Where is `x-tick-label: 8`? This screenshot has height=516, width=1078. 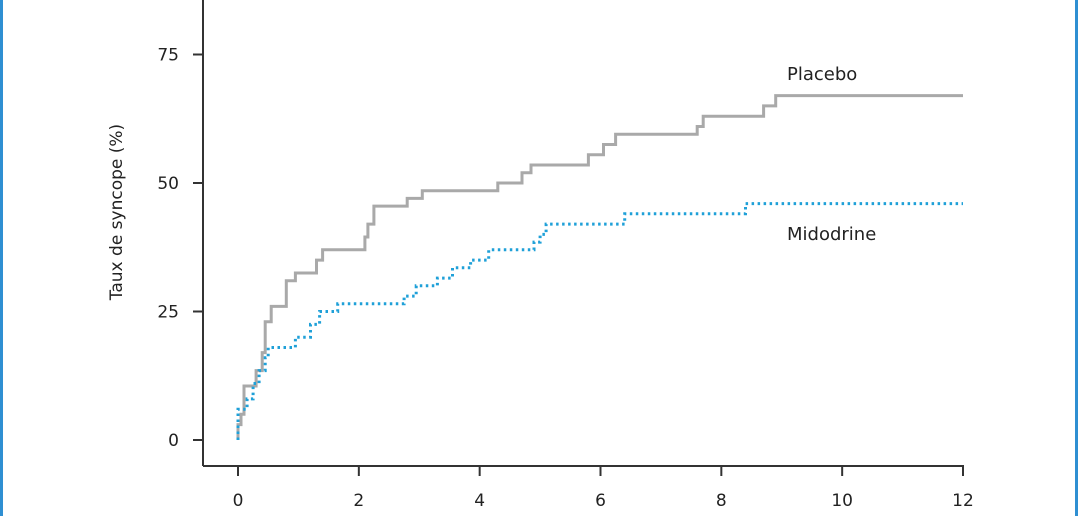
x-tick-label: 8 is located at coordinates (721, 501).